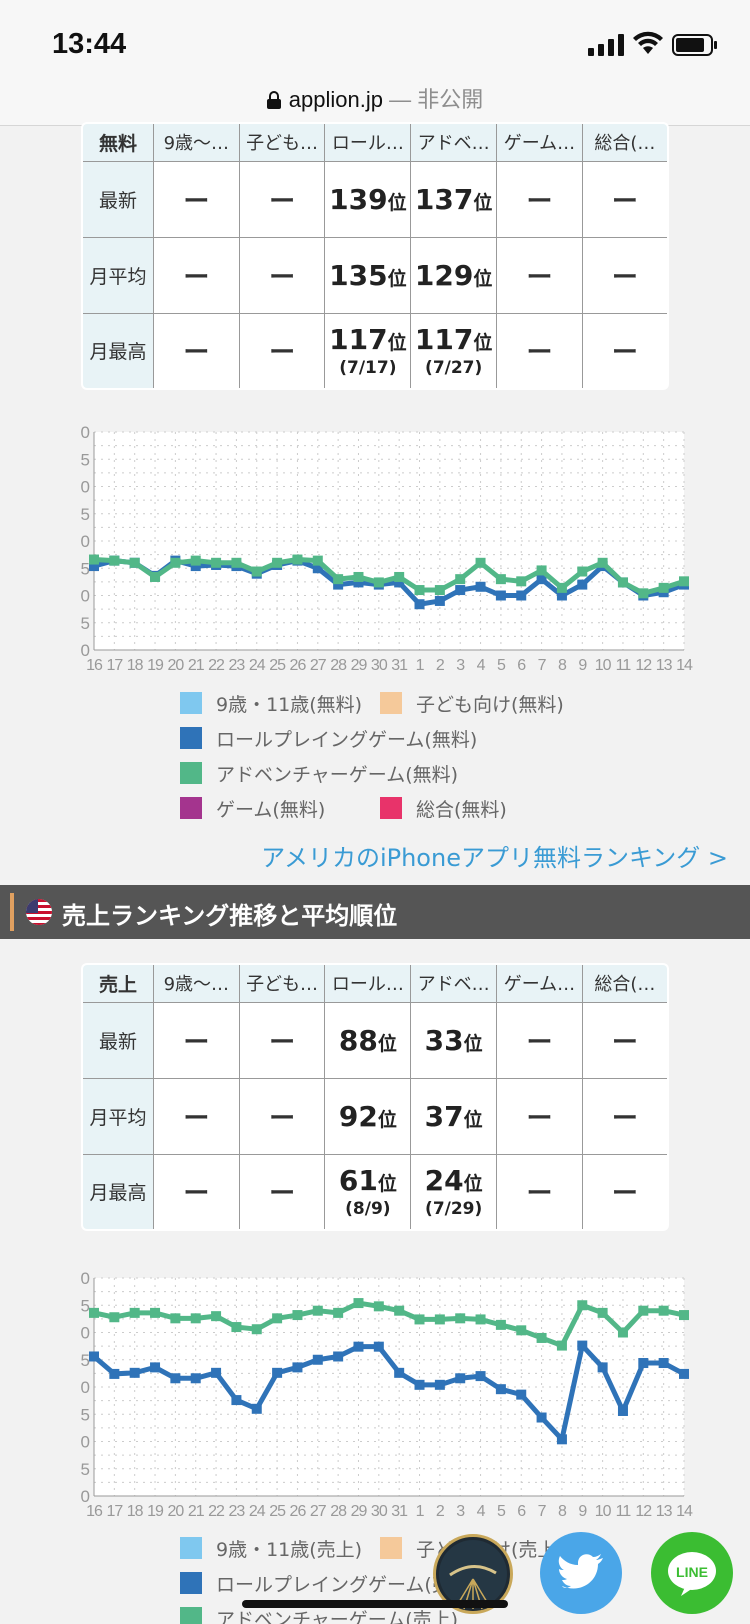 The width and height of the screenshot is (750, 1624). I want to click on x-tick-label: 8, so click(562, 665).